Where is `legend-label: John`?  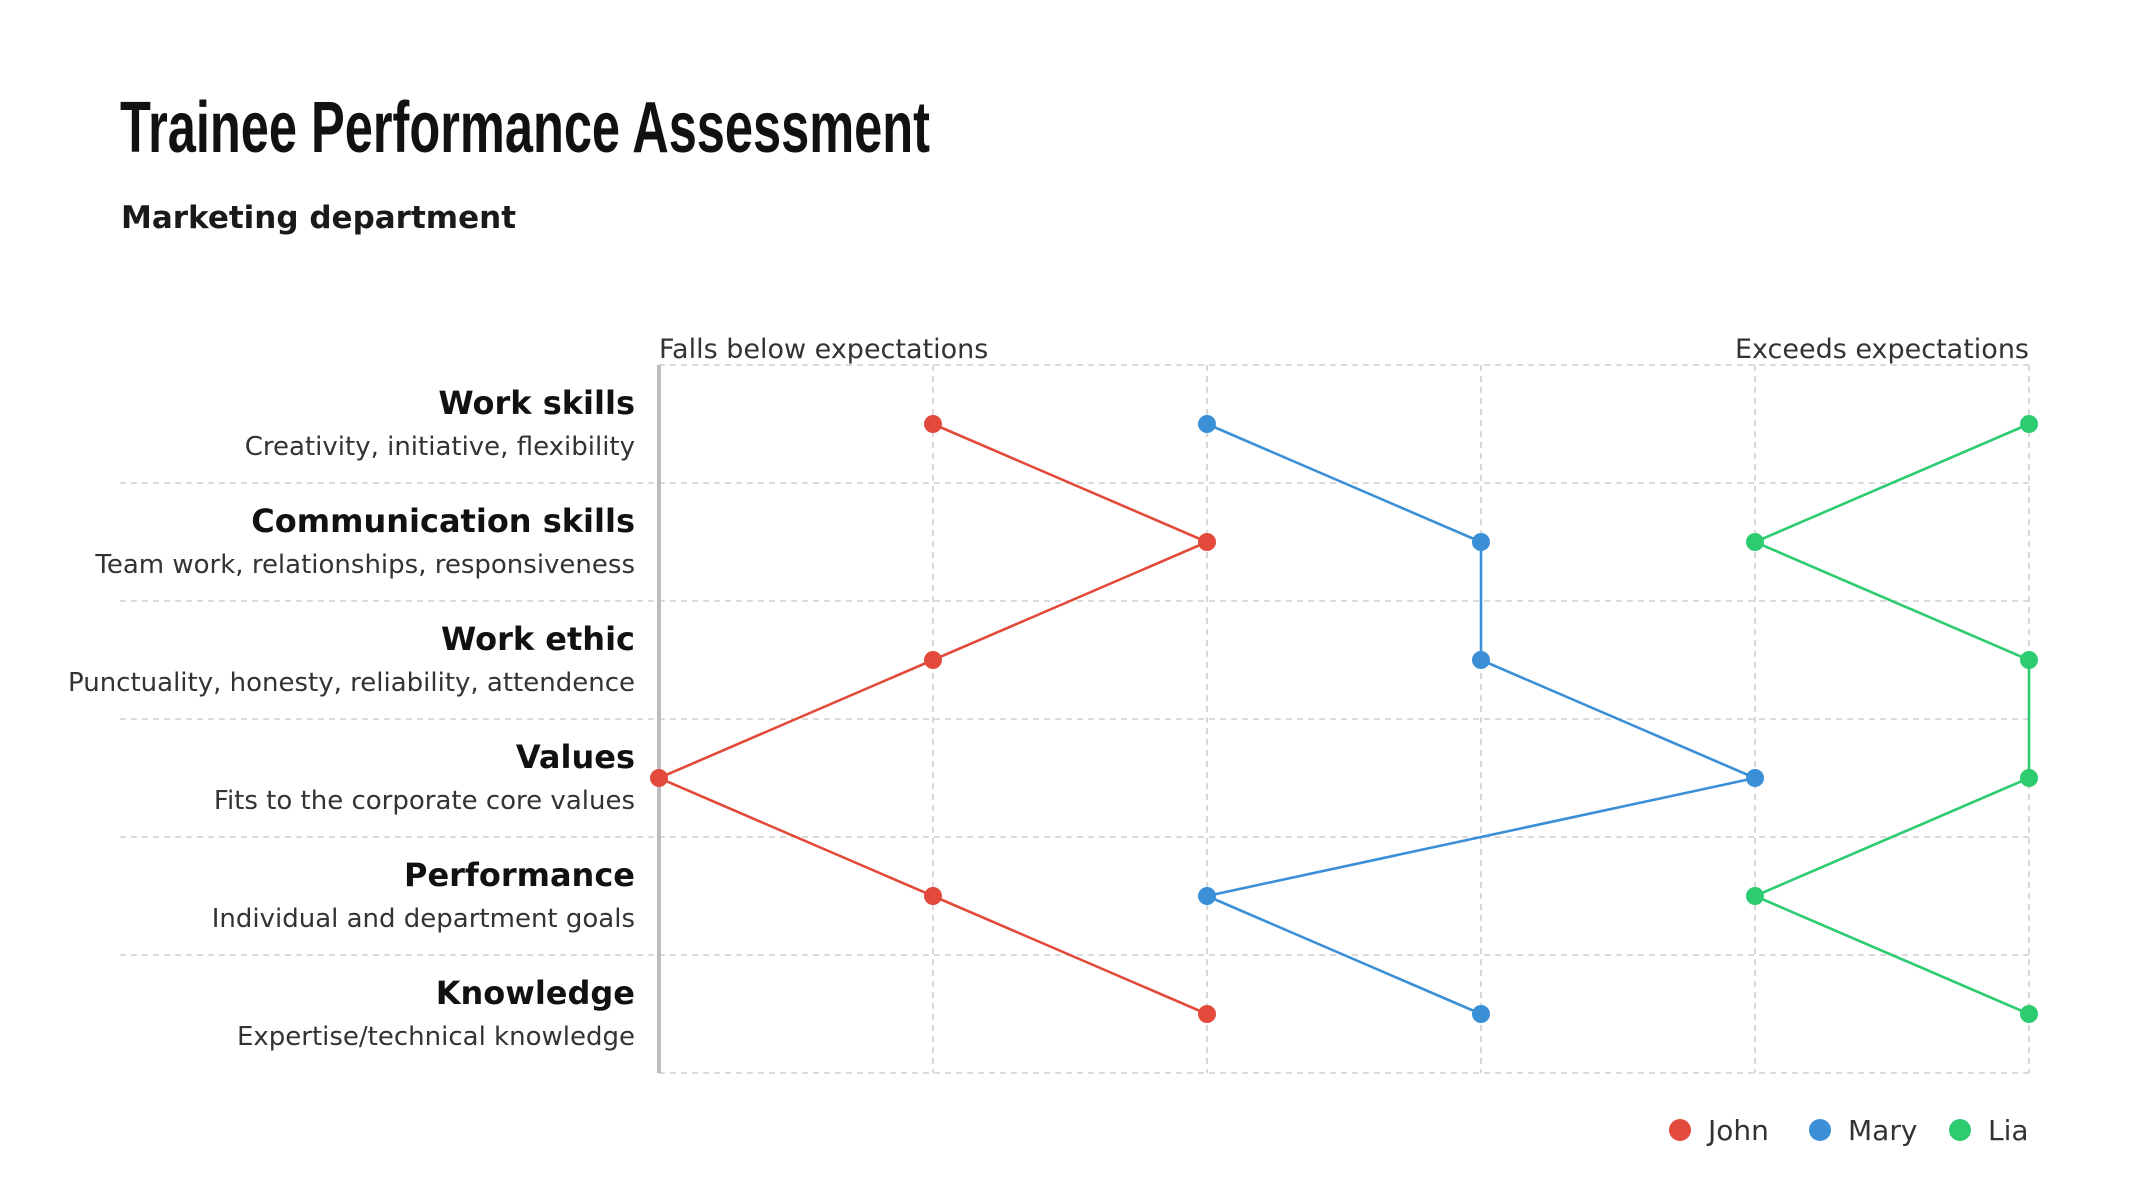 legend-label: John is located at coordinates (1737, 1130).